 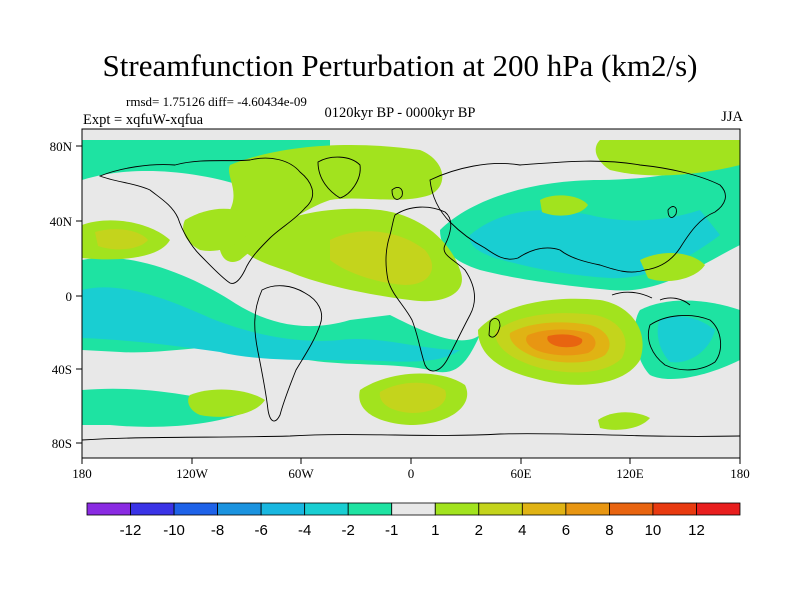 What do you see at coordinates (260, 530) in the screenshot?
I see `colorbar-label: -6` at bounding box center [260, 530].